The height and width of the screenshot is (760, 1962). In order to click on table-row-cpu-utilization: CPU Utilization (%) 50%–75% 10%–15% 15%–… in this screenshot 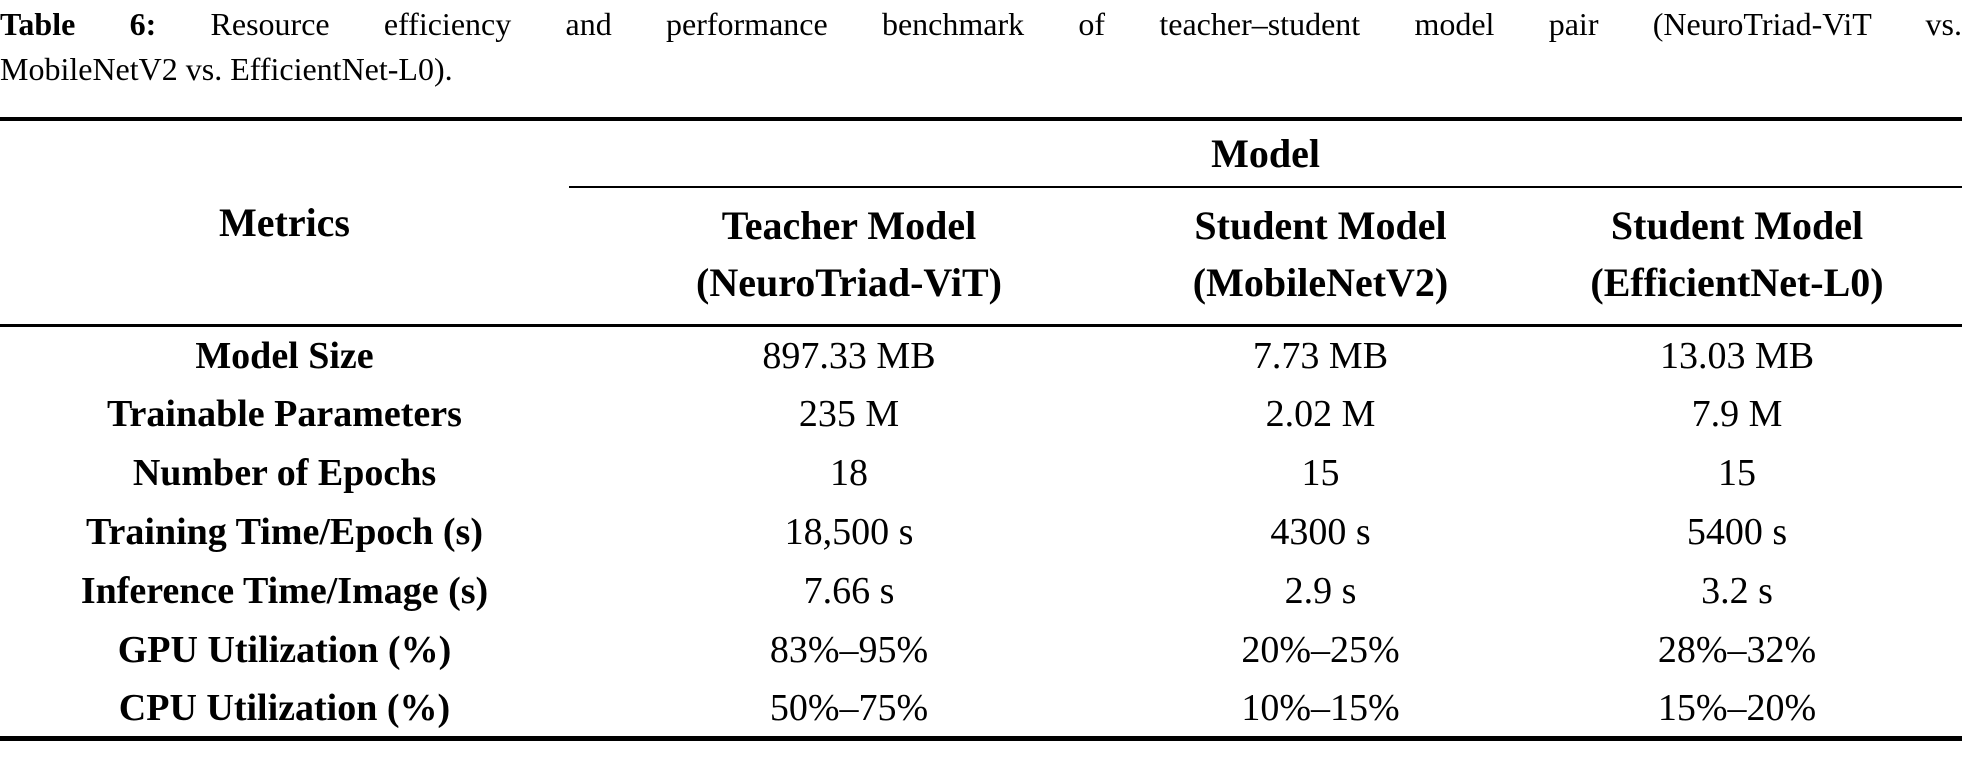, I will do `click(981, 709)`.